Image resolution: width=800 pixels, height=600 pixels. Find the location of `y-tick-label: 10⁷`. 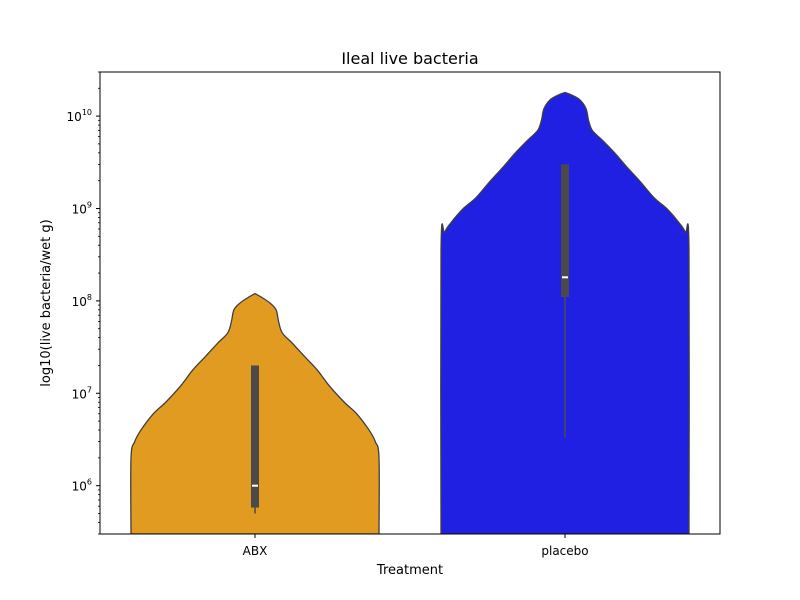

y-tick-label: 10⁷ is located at coordinates (82, 393).